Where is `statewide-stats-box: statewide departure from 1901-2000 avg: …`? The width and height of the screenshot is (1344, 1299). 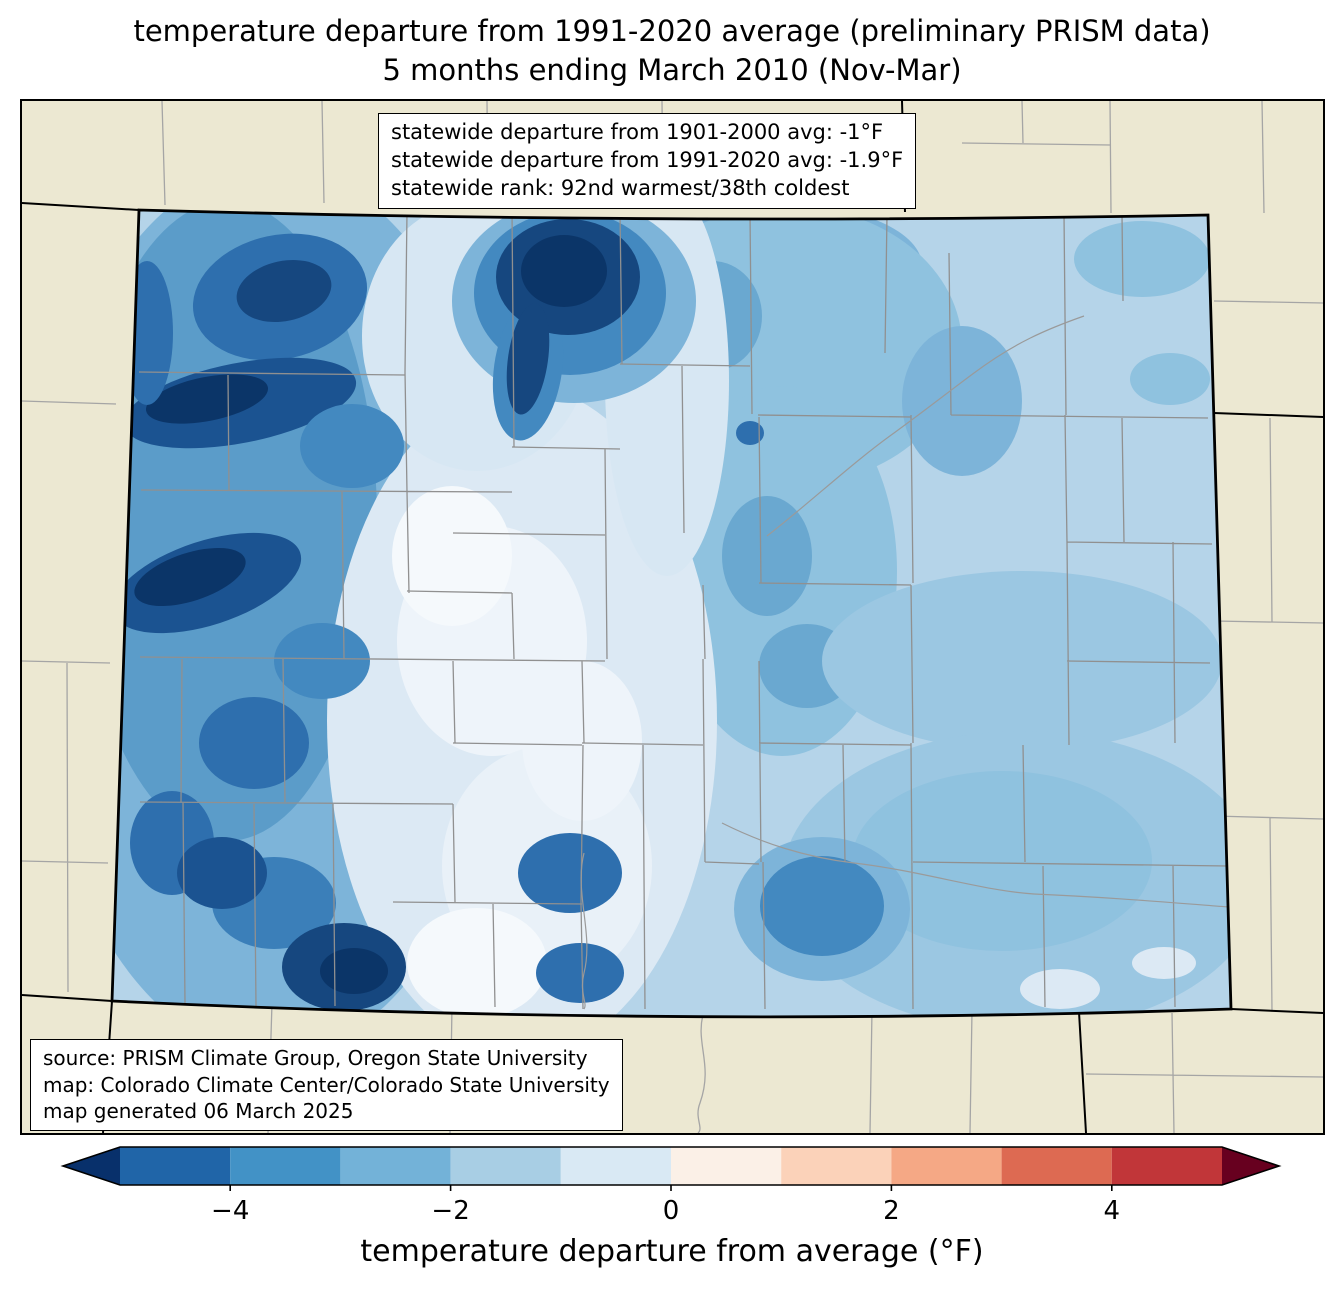 statewide-stats-box: statewide departure from 1901-2000 avg: … is located at coordinates (647, 161).